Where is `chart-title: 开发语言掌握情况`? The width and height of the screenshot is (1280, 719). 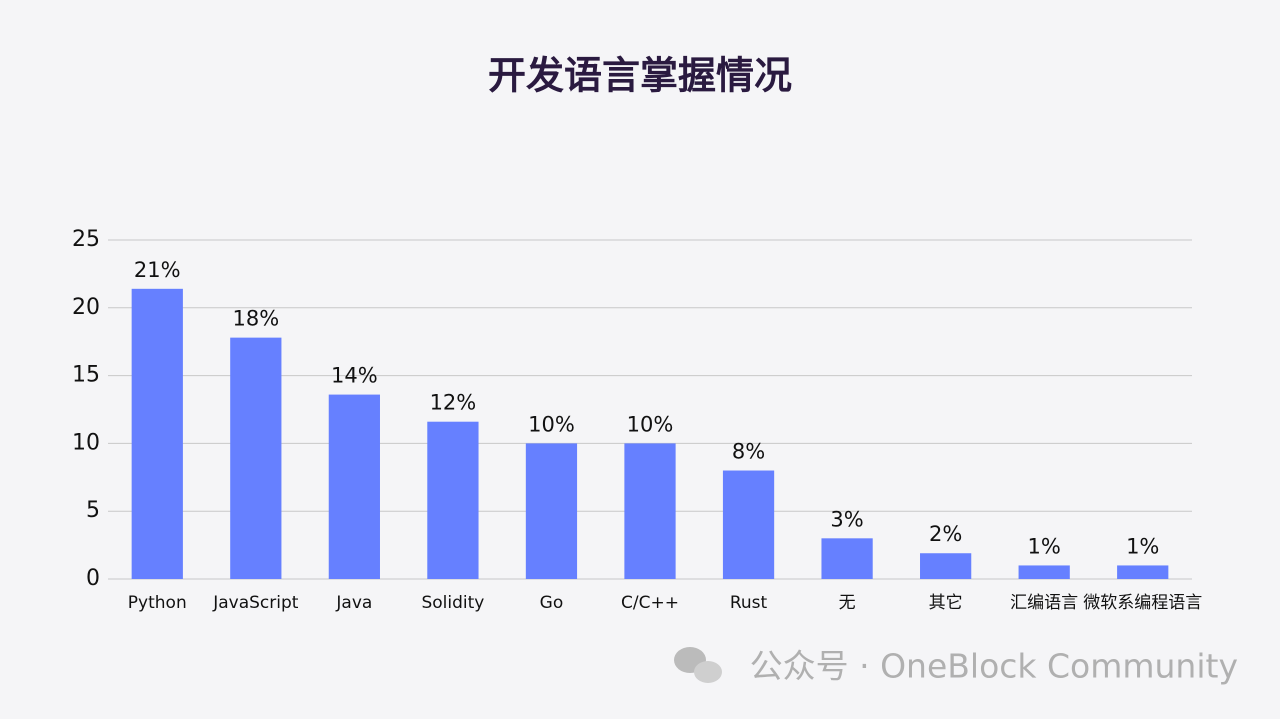
chart-title: 开发语言掌握情况 is located at coordinates (640, 76).